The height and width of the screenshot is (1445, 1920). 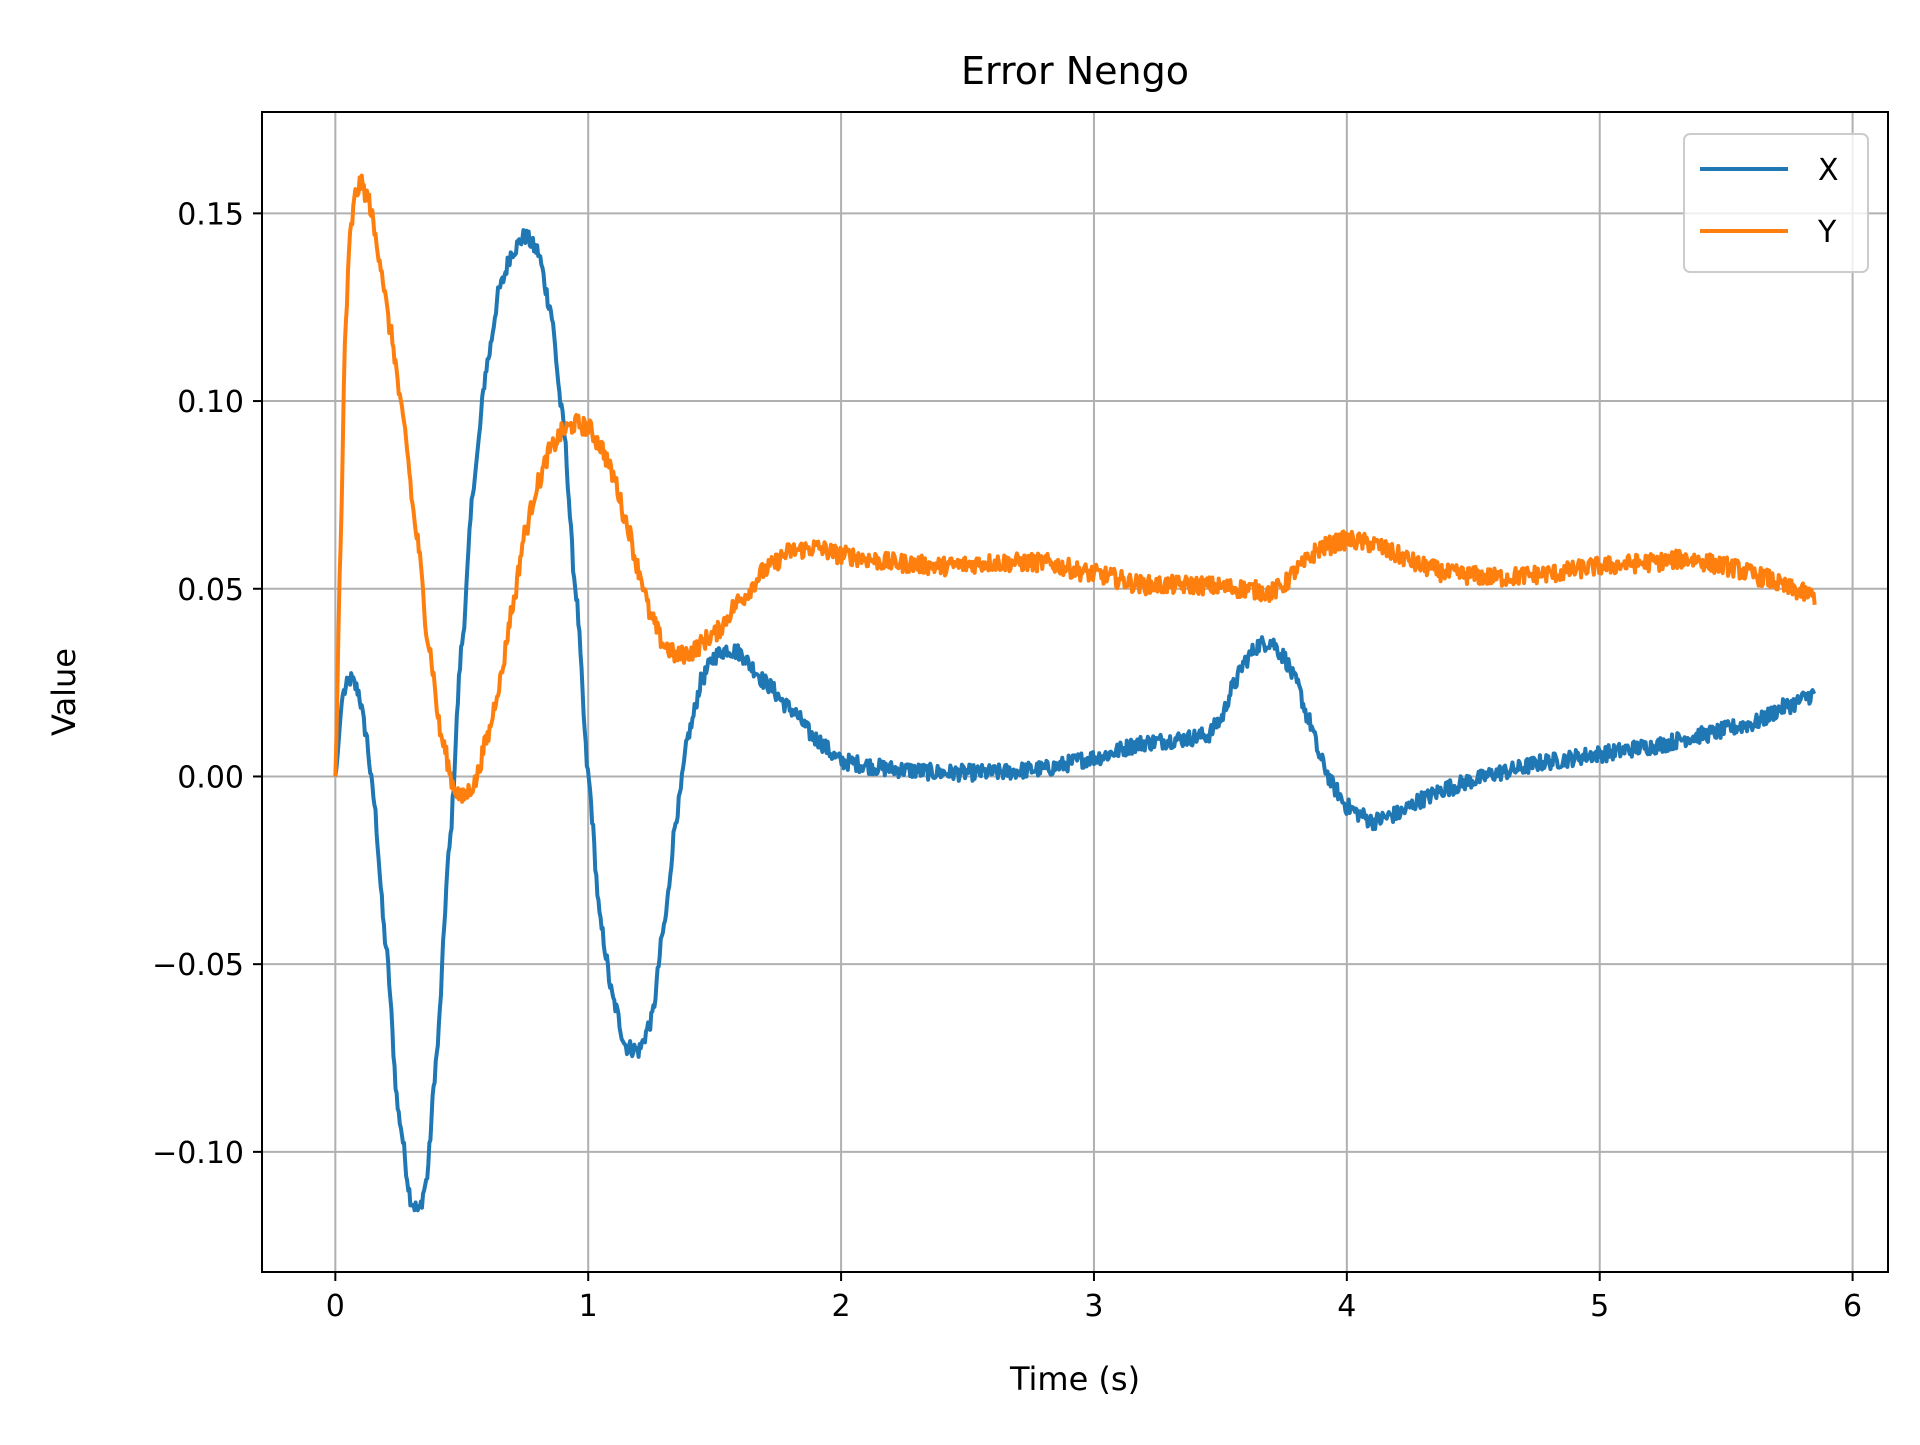 What do you see at coordinates (1599, 1306) in the screenshot?
I see `x-tick-label: 5` at bounding box center [1599, 1306].